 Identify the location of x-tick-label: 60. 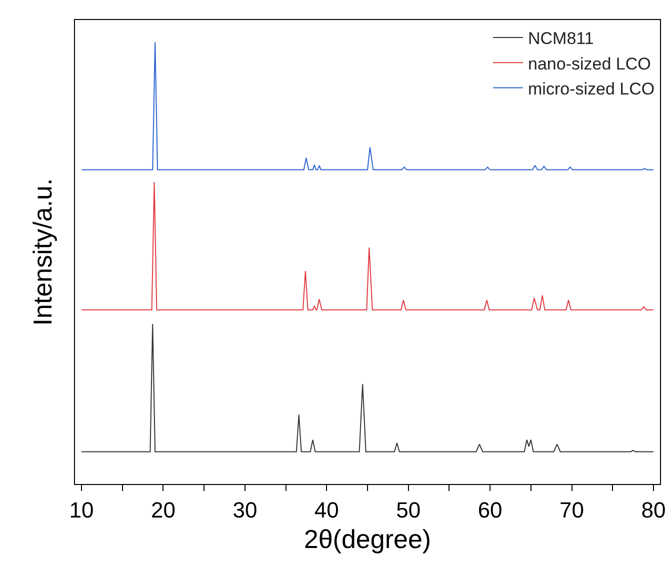
(490, 509).